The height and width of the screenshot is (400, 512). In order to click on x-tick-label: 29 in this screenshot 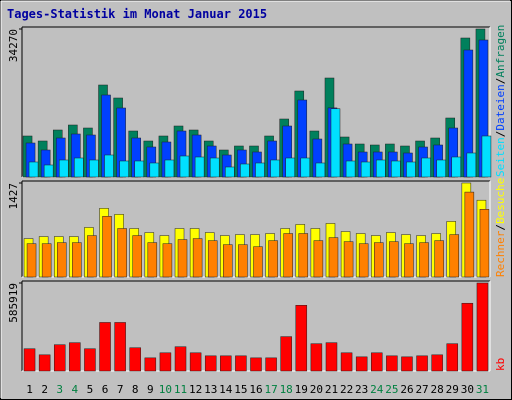, I will do `click(452, 389)`.